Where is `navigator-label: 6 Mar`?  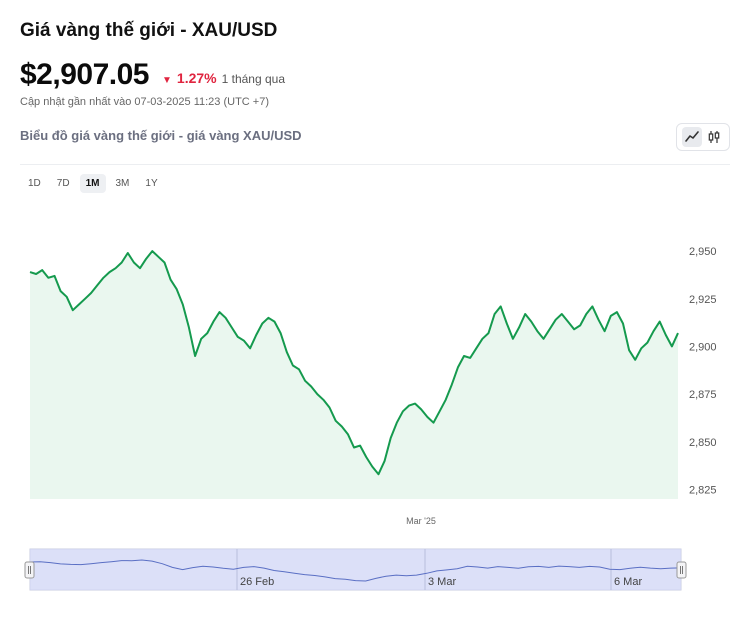 navigator-label: 6 Mar is located at coordinates (628, 582).